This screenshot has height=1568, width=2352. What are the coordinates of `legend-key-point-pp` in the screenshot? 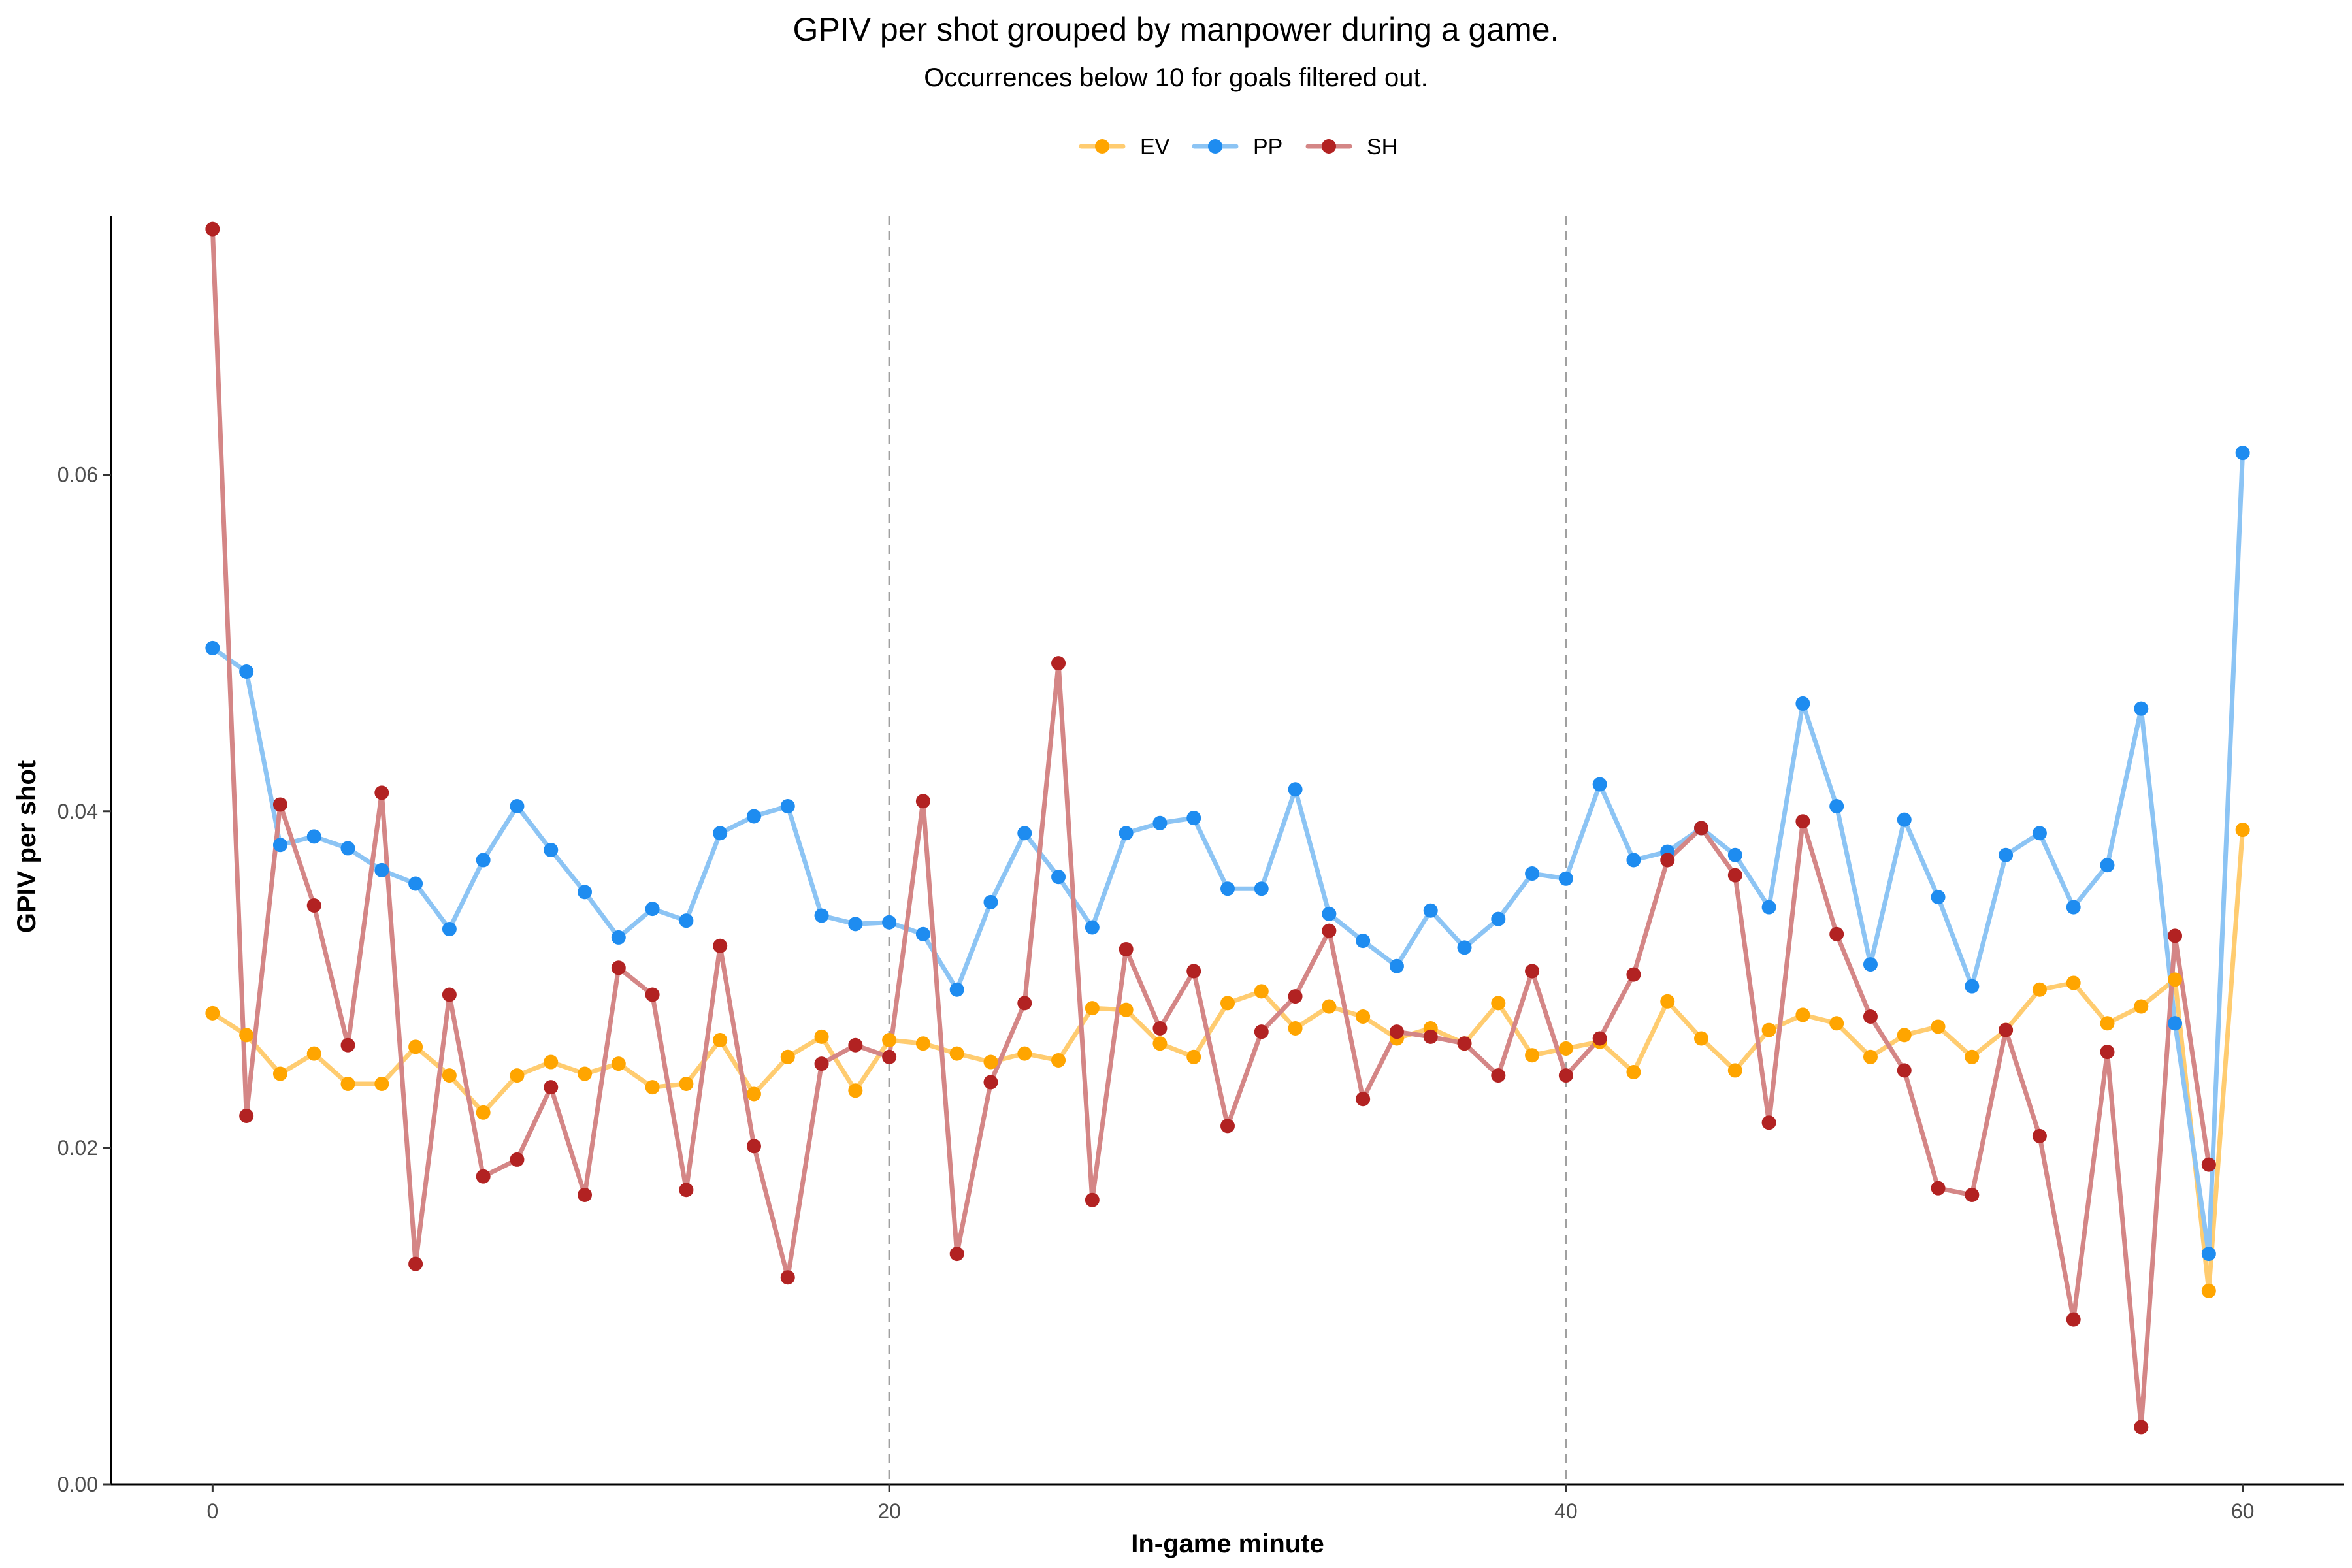 It's located at (1215, 146).